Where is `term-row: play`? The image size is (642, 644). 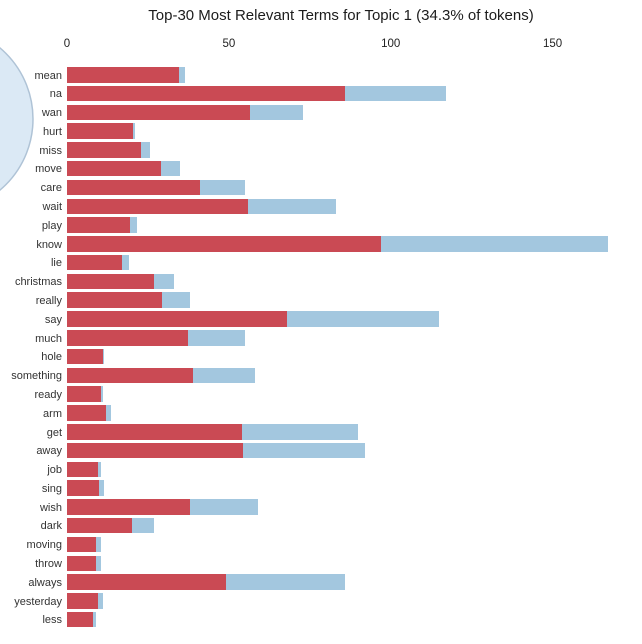
term-row: play is located at coordinates (321, 225).